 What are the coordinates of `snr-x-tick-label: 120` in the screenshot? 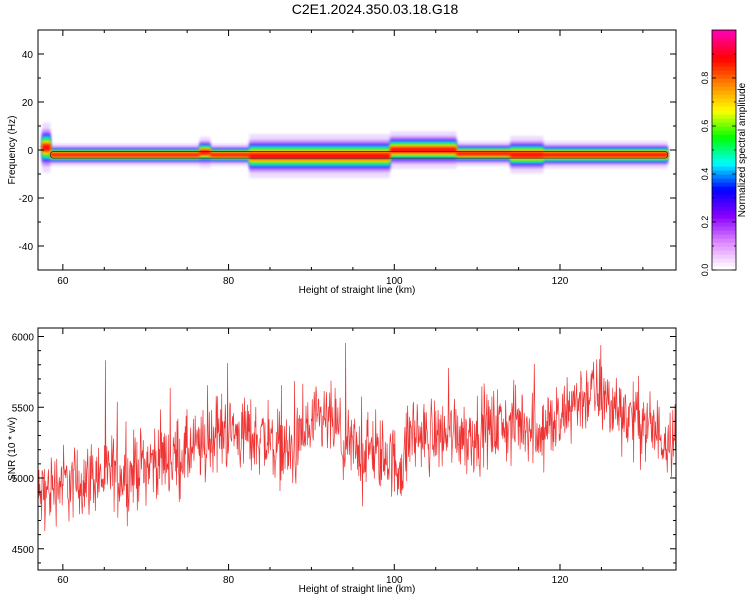 It's located at (560, 580).